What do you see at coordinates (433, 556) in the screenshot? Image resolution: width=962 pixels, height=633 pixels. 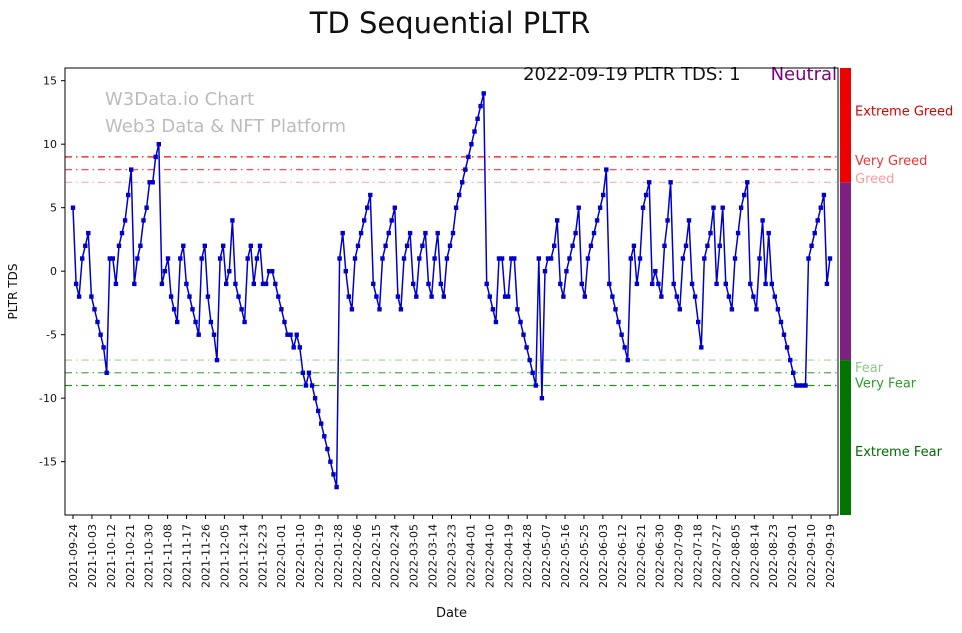 I see `x-tick-label: 2022-03-14` at bounding box center [433, 556].